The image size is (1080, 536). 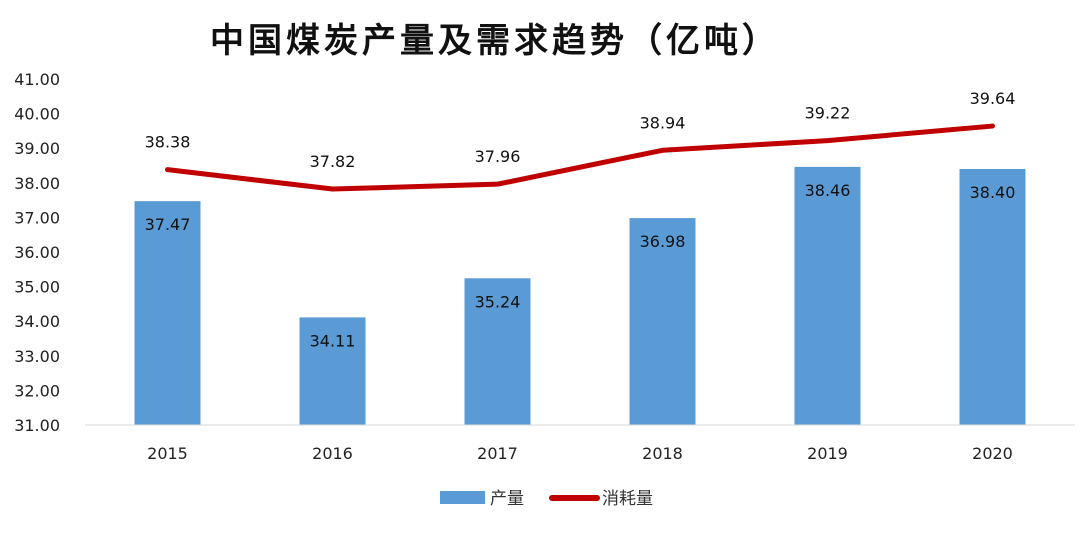 What do you see at coordinates (37, 148) in the screenshot?
I see `y-tick-label: 39.00` at bounding box center [37, 148].